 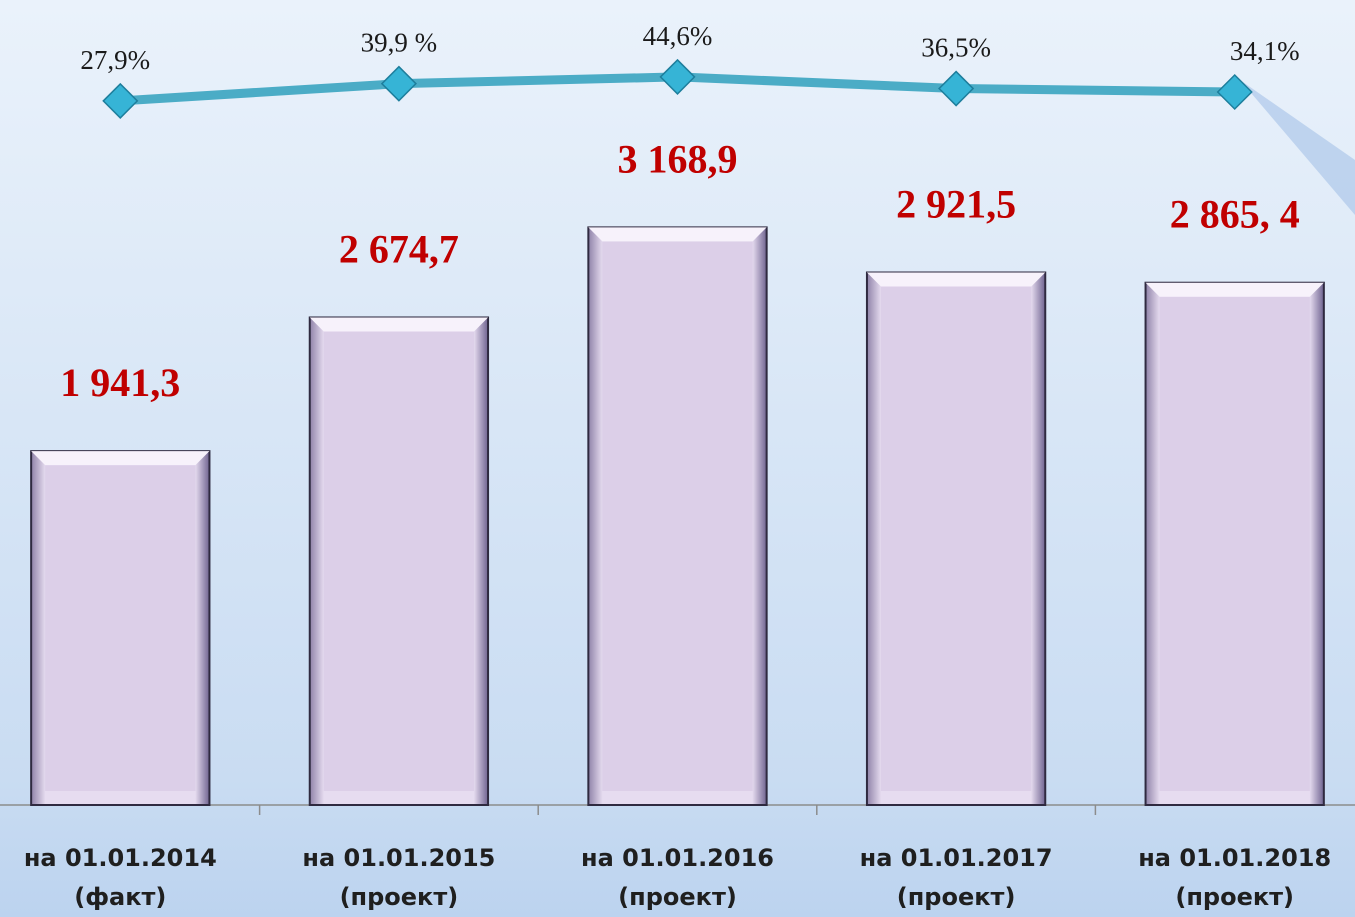 I want to click on value-label: 27,9%, so click(x=115, y=60).